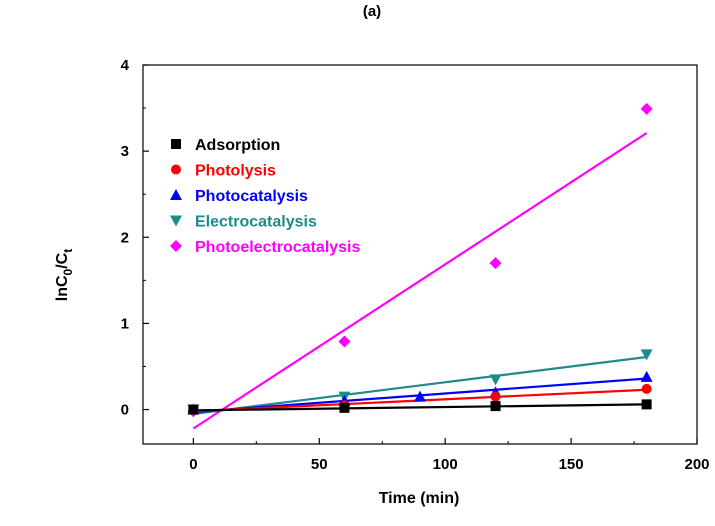 The image size is (715, 526). I want to click on y-tick-label: 4, so click(125, 65).